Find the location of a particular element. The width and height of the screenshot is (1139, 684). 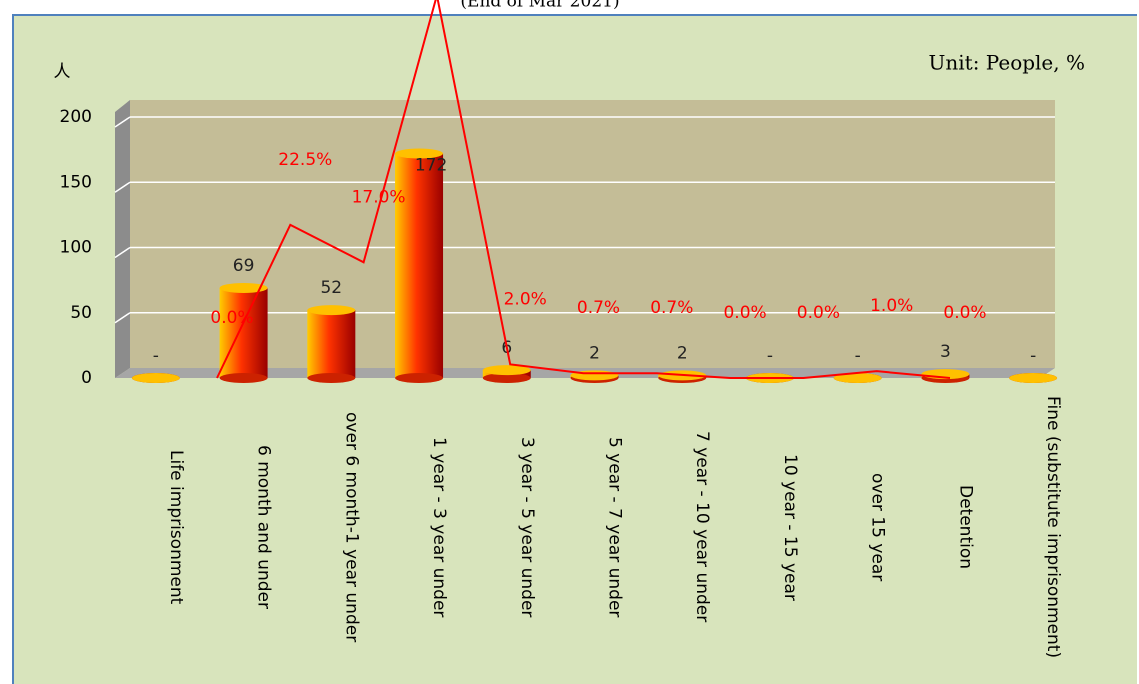

y-tick-label: 200 is located at coordinates (76, 117).